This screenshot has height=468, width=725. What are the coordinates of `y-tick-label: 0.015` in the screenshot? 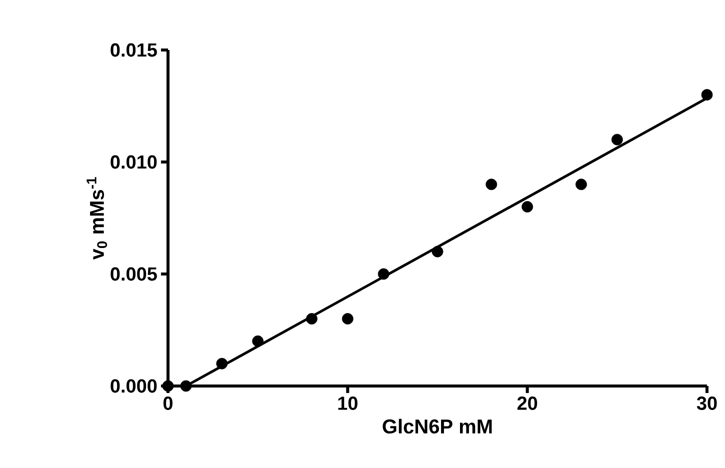 It's located at (133, 50).